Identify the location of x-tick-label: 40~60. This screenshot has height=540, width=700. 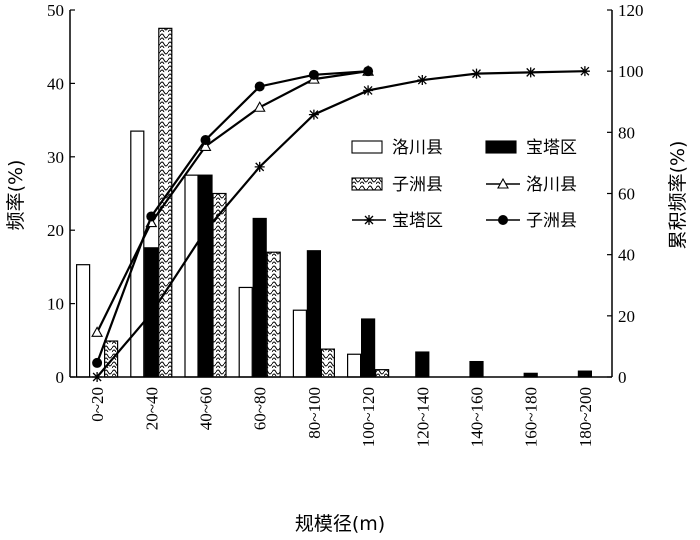
(206, 408).